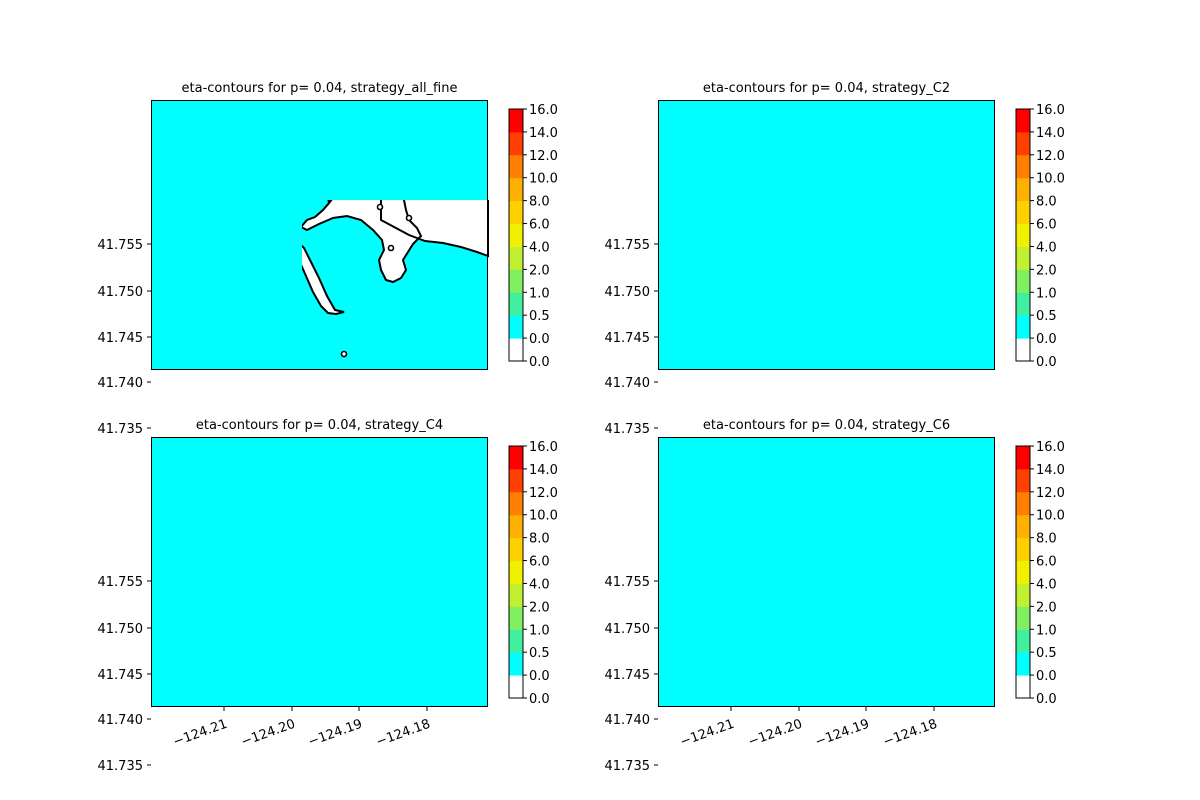  I want to click on x-tick-label: −124.21, so click(200, 733).